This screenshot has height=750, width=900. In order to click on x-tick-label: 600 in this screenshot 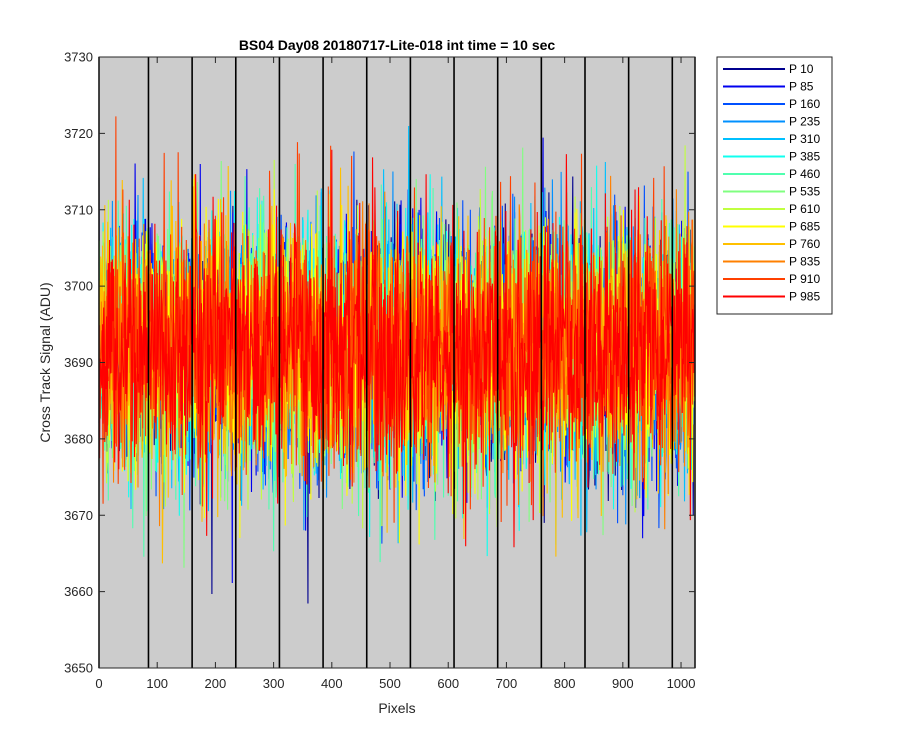, I will do `click(448, 683)`.